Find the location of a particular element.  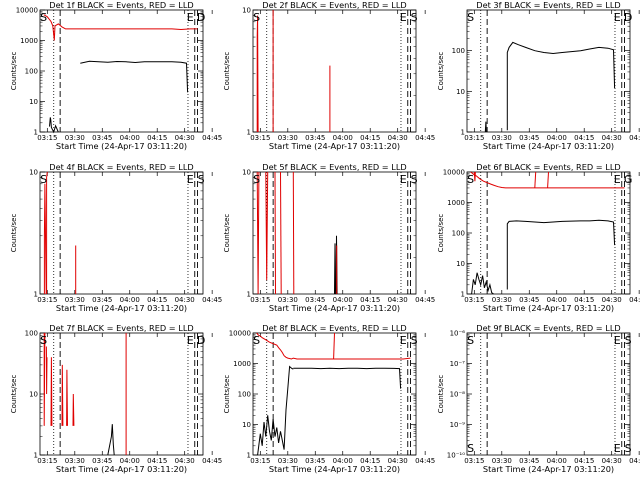

event-marker-letter: G is located at coordinates (628, 179).